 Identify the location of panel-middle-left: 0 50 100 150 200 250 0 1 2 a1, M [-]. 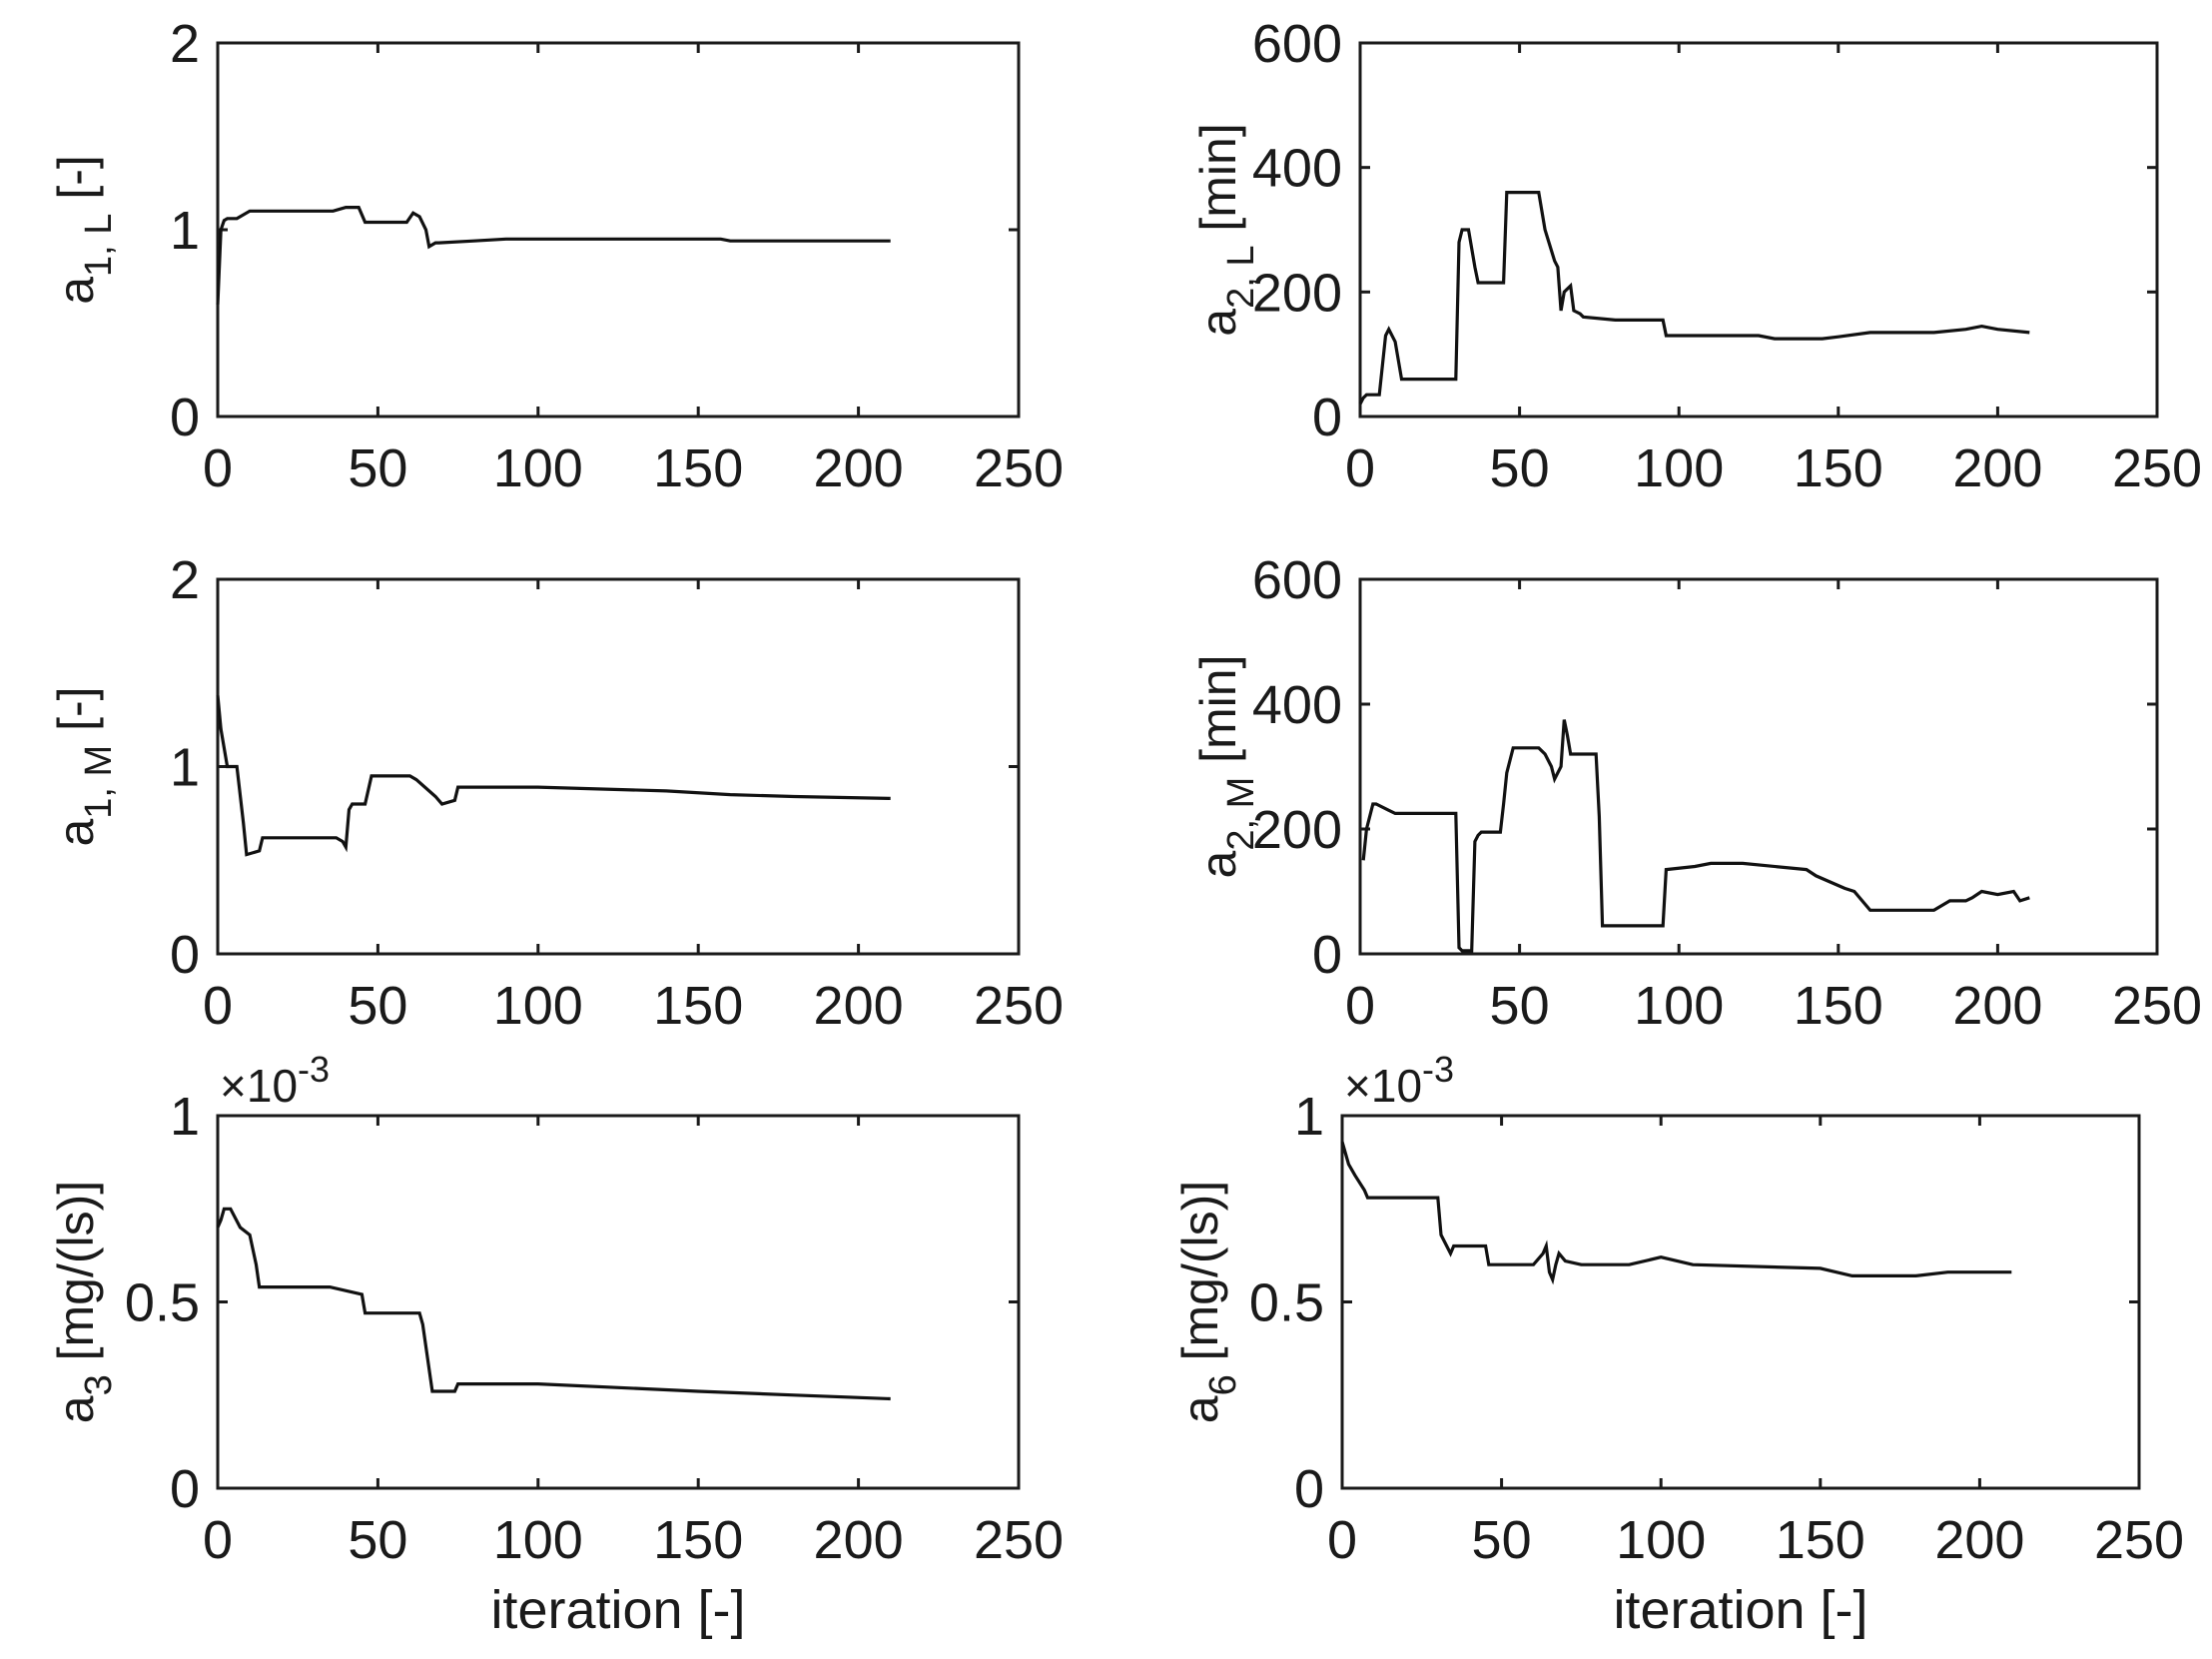
(556, 793).